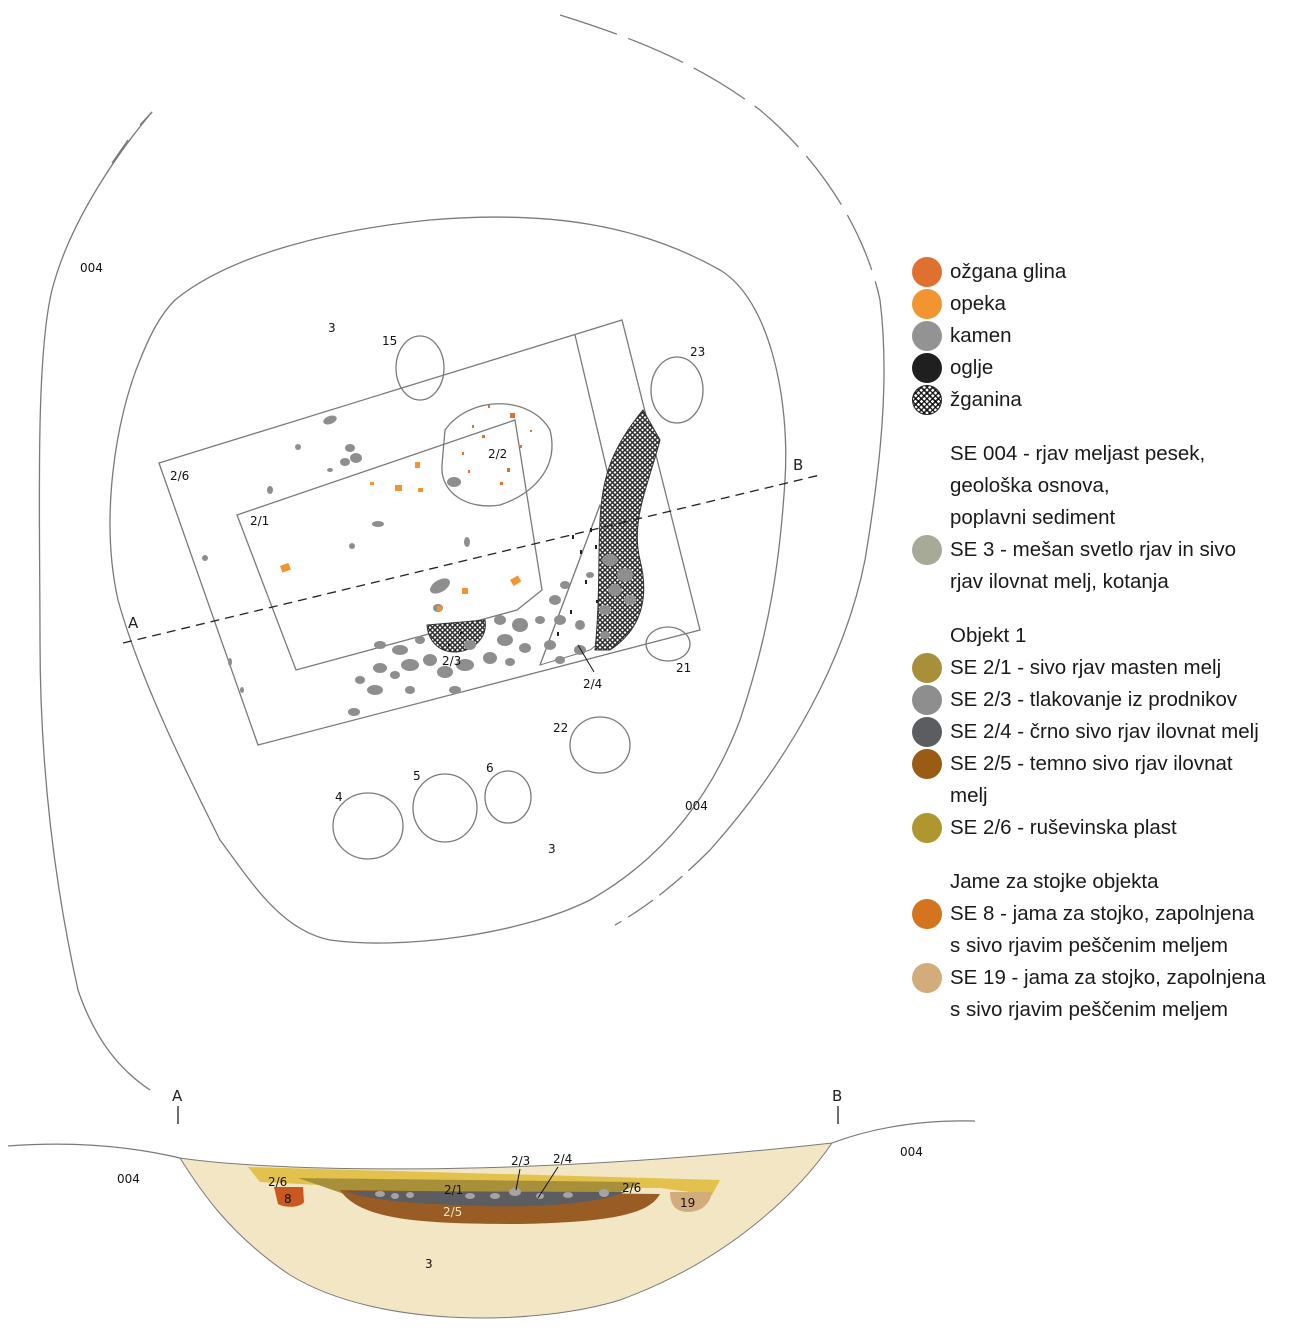 Image resolution: width=1300 pixels, height=1333 pixels. Describe the element at coordinates (1108, 977) in the screenshot. I see `jame-label: SE 19 - jama za stojko, zapolnjena` at that location.